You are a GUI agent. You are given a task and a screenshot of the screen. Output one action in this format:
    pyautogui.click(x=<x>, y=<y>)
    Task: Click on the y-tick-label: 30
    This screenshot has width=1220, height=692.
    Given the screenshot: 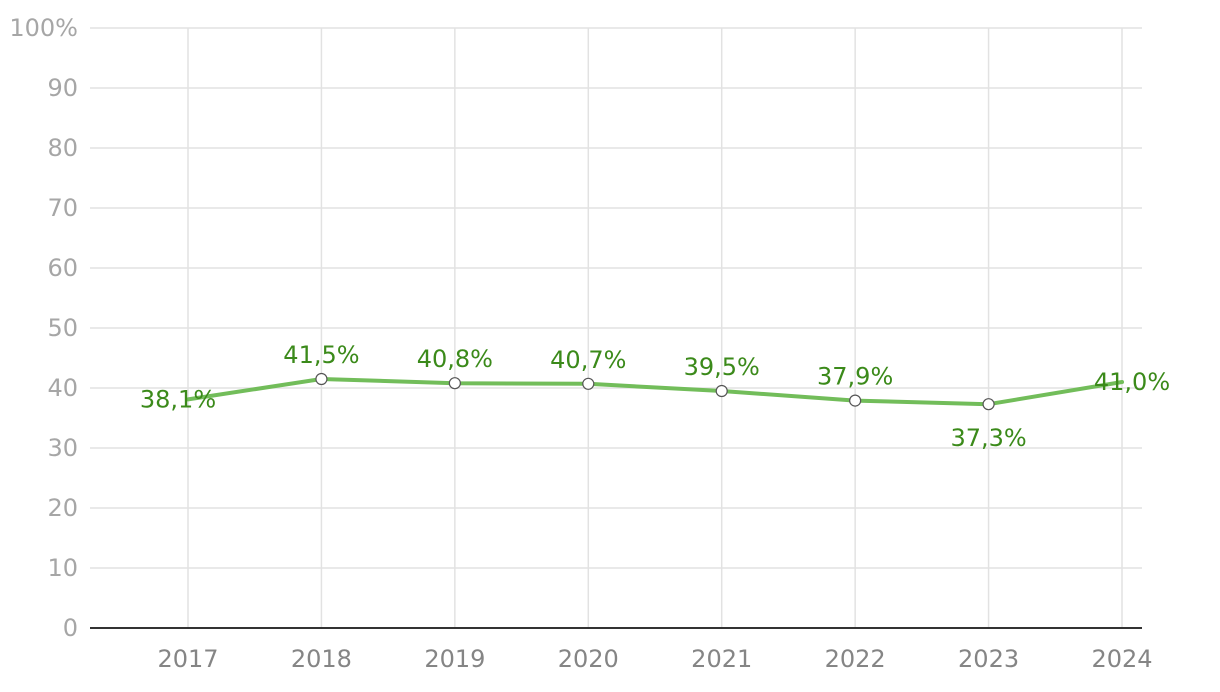 What is the action you would take?
    pyautogui.click(x=62, y=448)
    